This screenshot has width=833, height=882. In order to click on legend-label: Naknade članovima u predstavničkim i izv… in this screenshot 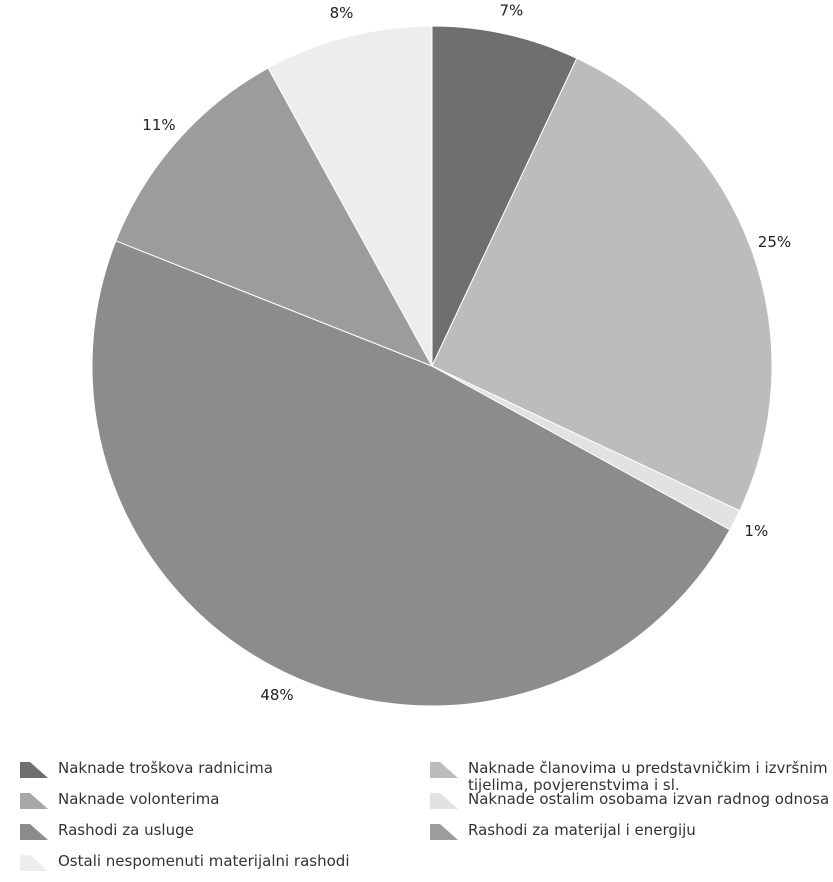, I will do `click(648, 776)`.